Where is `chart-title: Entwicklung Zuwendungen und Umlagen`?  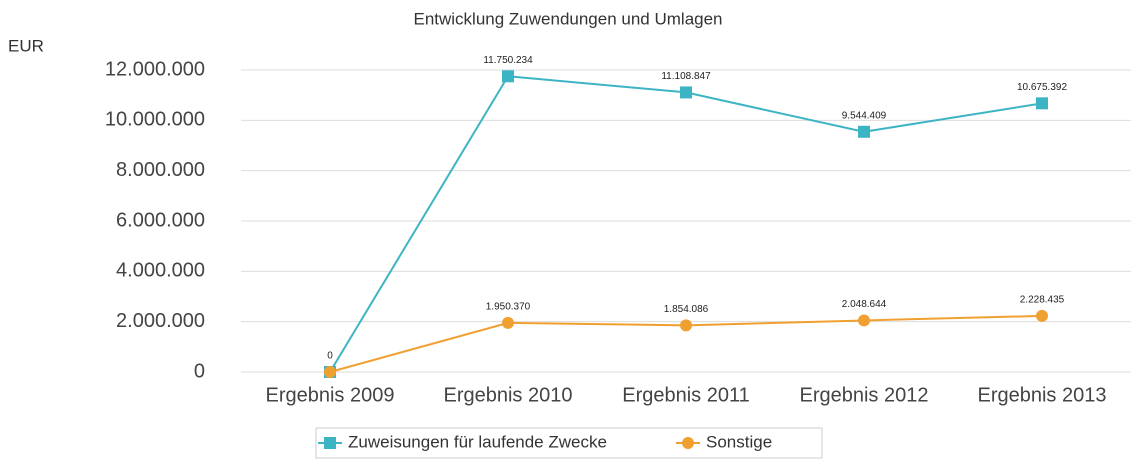 chart-title: Entwicklung Zuwendungen und Umlagen is located at coordinates (567, 18).